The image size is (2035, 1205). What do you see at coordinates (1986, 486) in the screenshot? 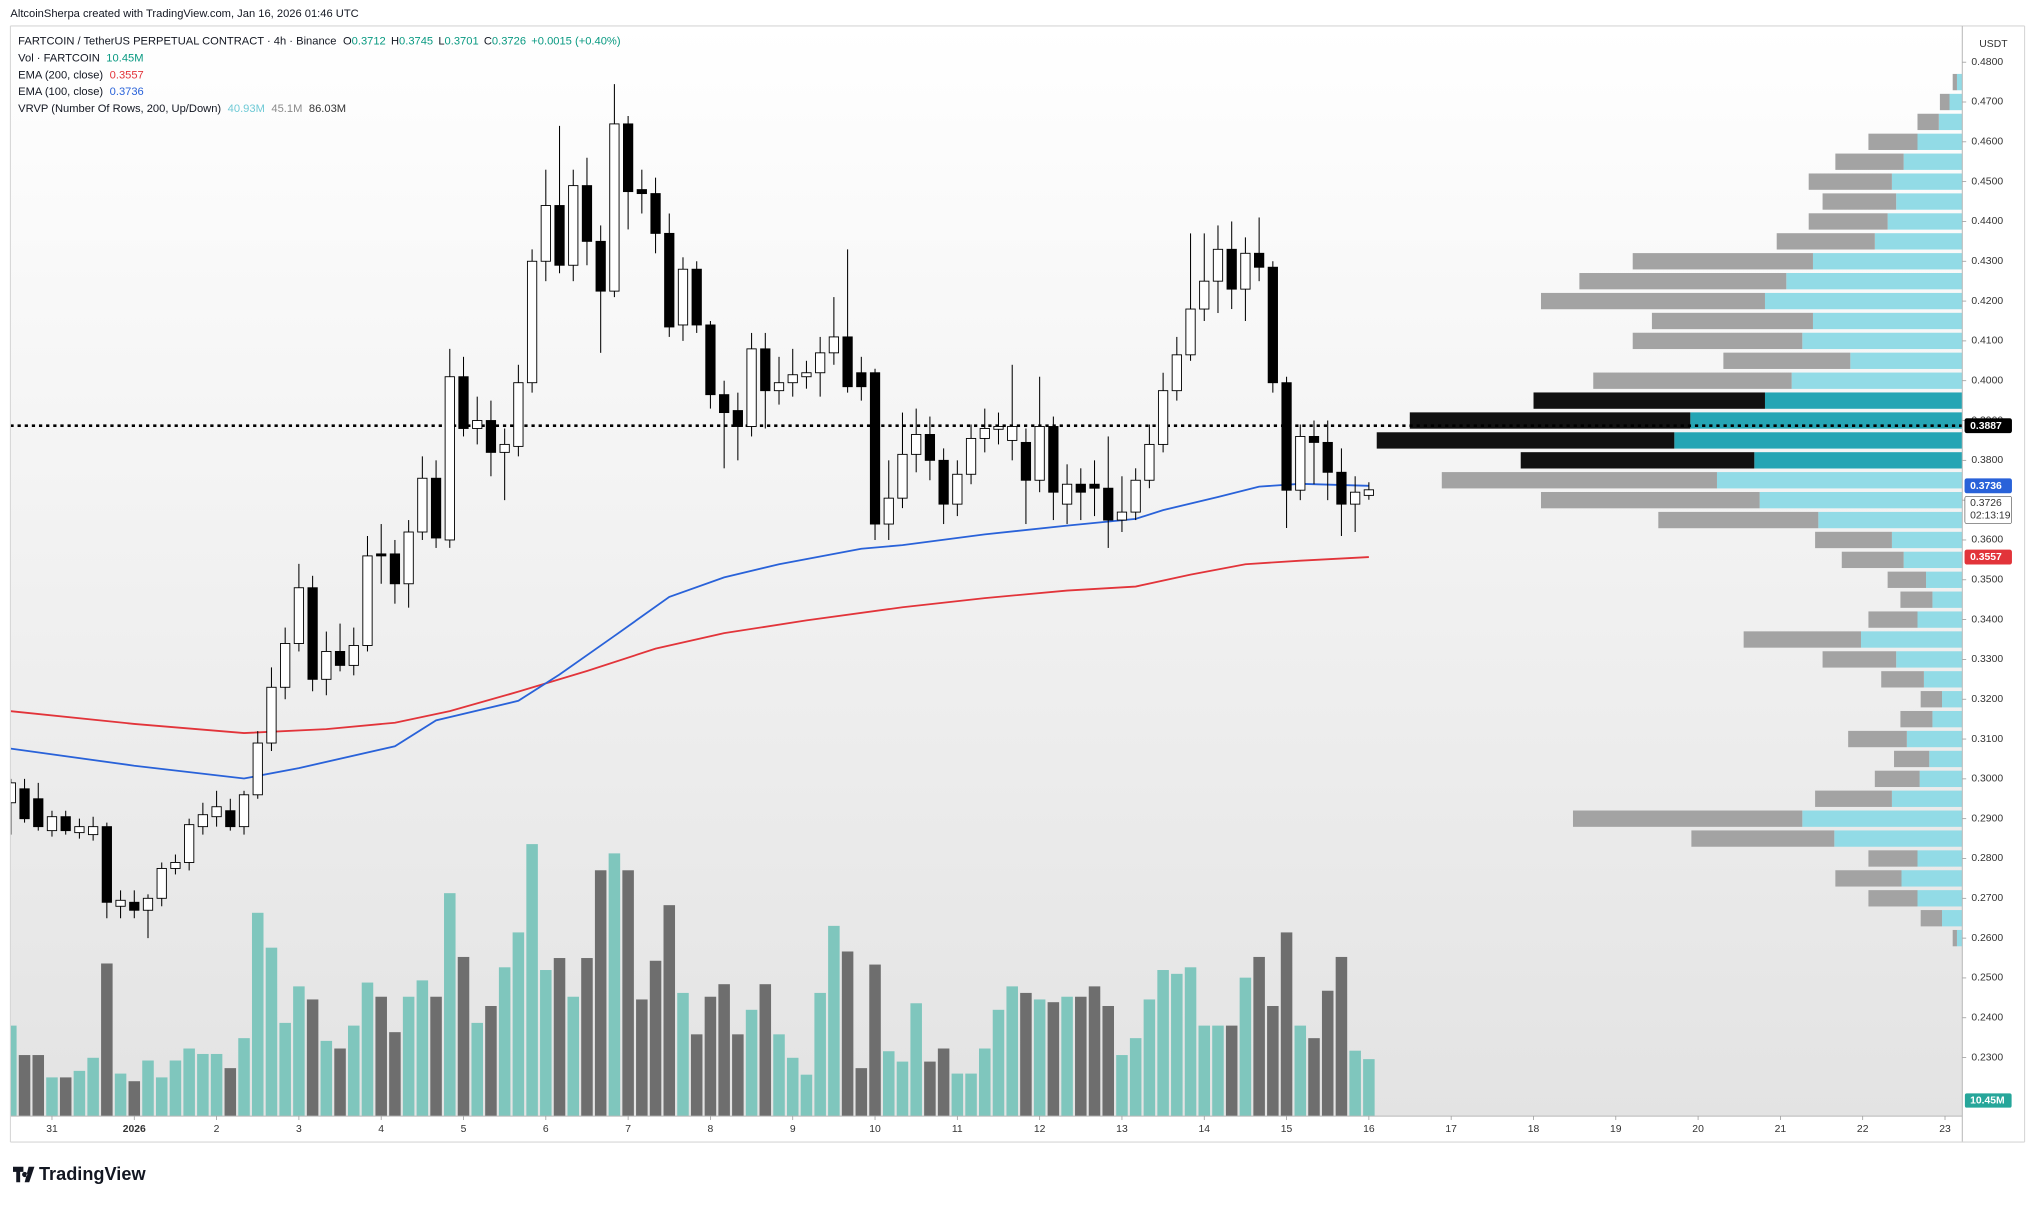
I see `ema100-label: 0.3736` at bounding box center [1986, 486].